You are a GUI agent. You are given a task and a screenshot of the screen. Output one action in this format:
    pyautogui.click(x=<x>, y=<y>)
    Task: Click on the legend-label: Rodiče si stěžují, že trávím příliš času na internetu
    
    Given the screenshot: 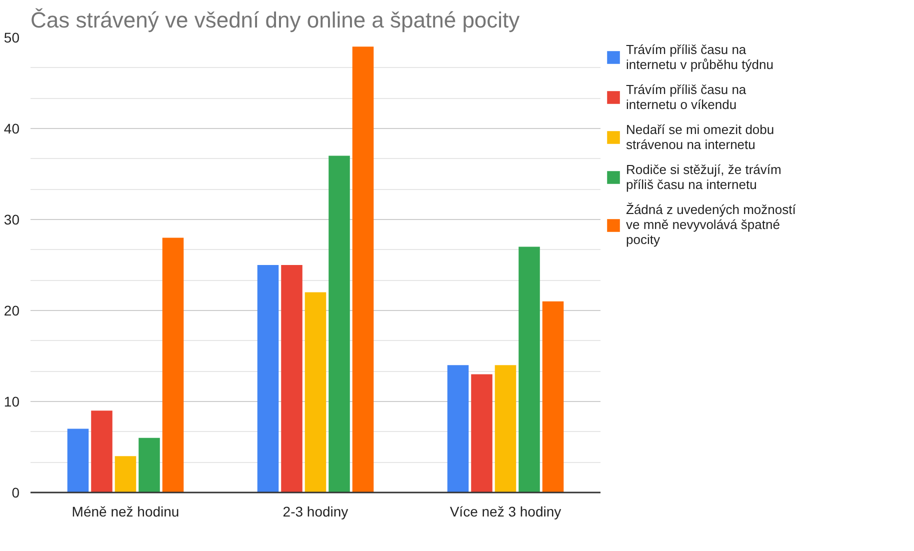 What is the action you would take?
    pyautogui.click(x=704, y=177)
    